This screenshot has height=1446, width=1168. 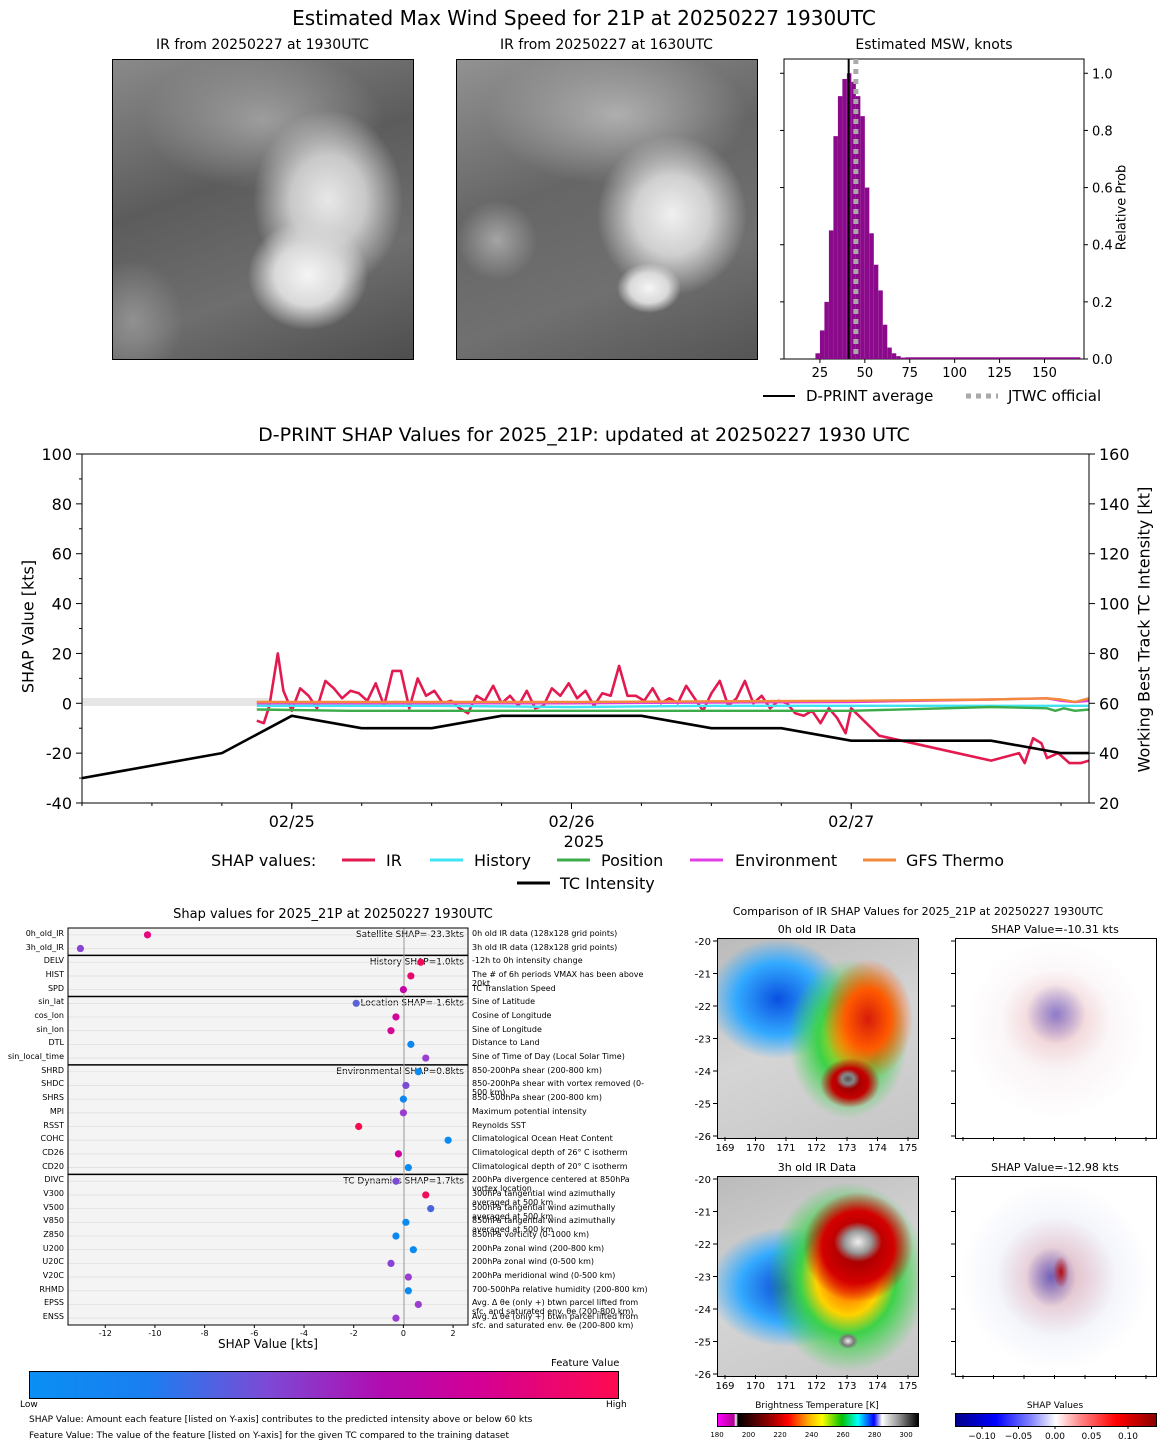 I want to click on ts-ytick-left-label: 100, so click(x=56, y=454).